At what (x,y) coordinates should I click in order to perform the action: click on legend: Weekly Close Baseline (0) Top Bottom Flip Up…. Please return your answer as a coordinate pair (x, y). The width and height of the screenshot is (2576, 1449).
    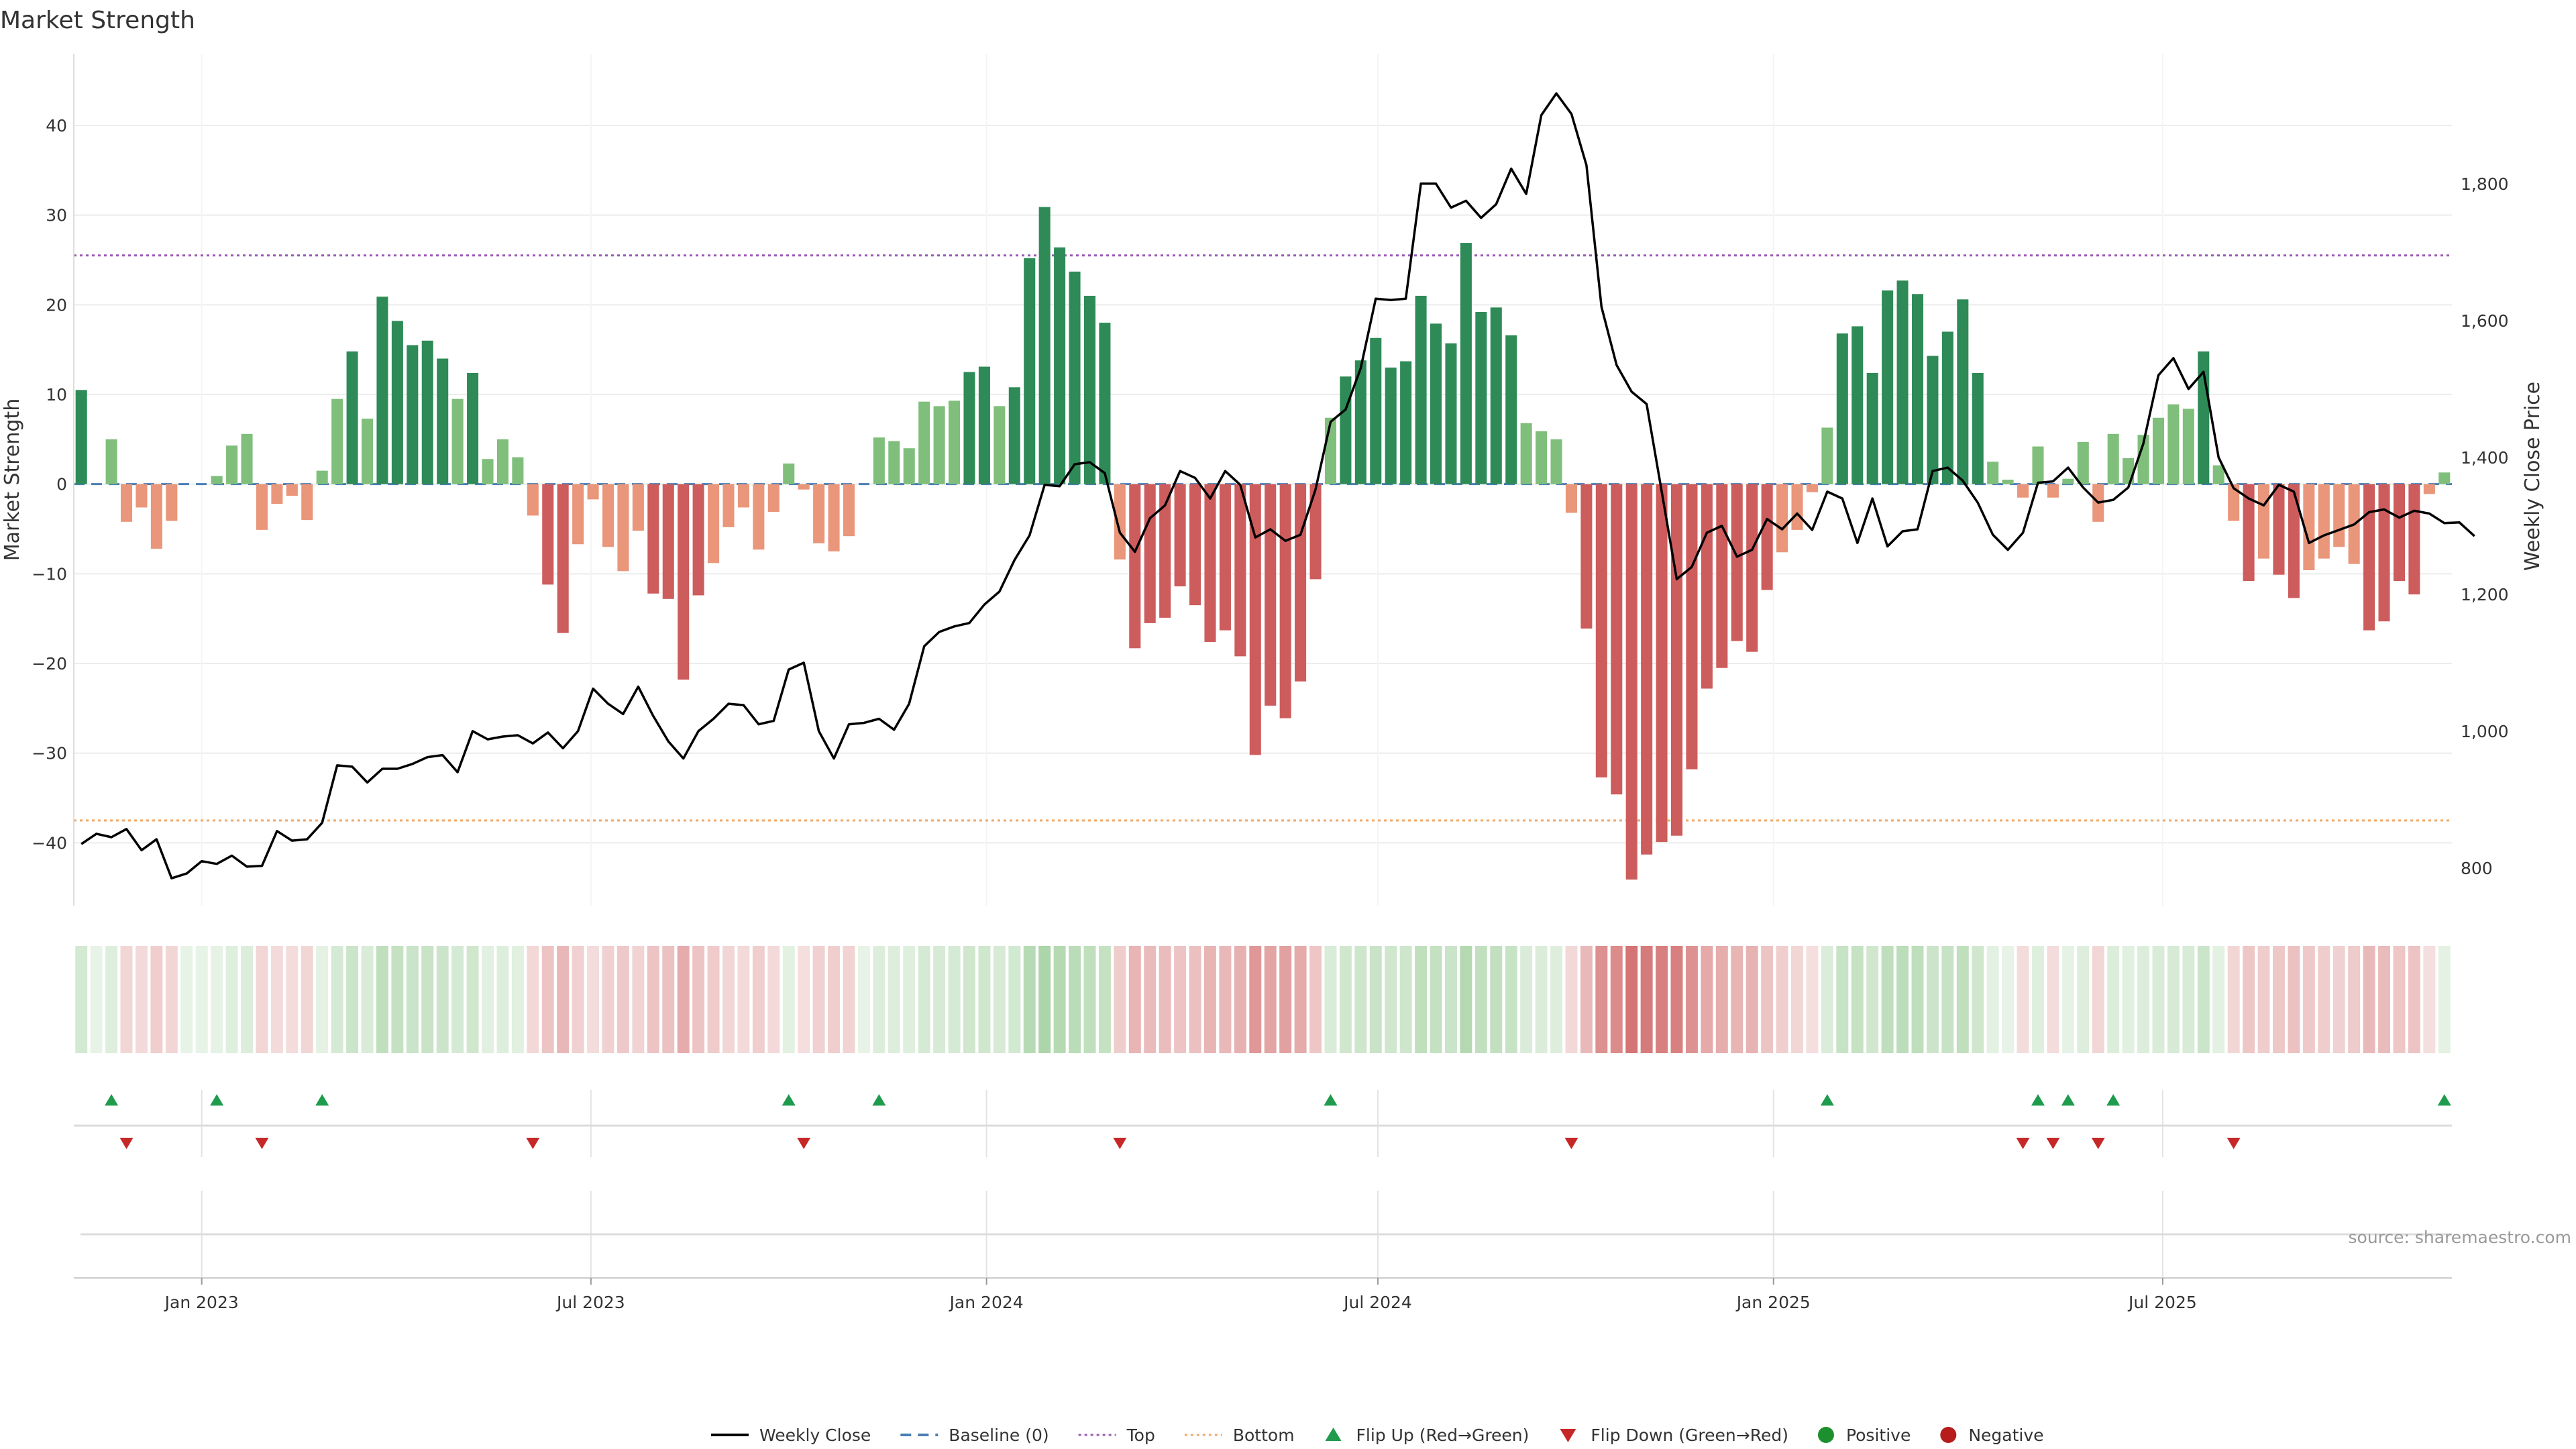
    Looking at the image, I should click on (1377, 1435).